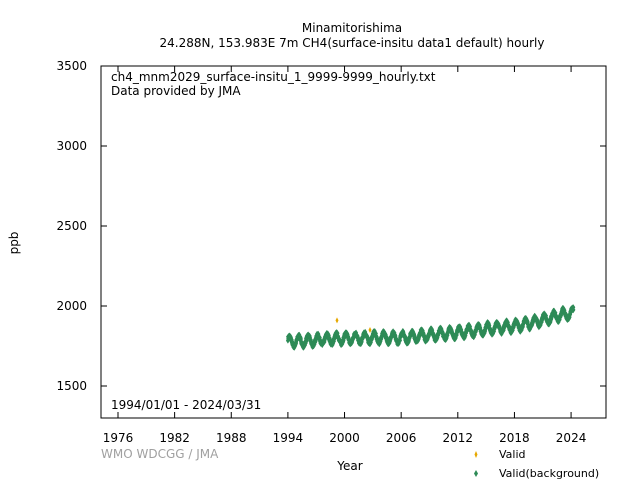 The image size is (640, 480). I want to click on chart-title: Minamitorishima, so click(352, 28).